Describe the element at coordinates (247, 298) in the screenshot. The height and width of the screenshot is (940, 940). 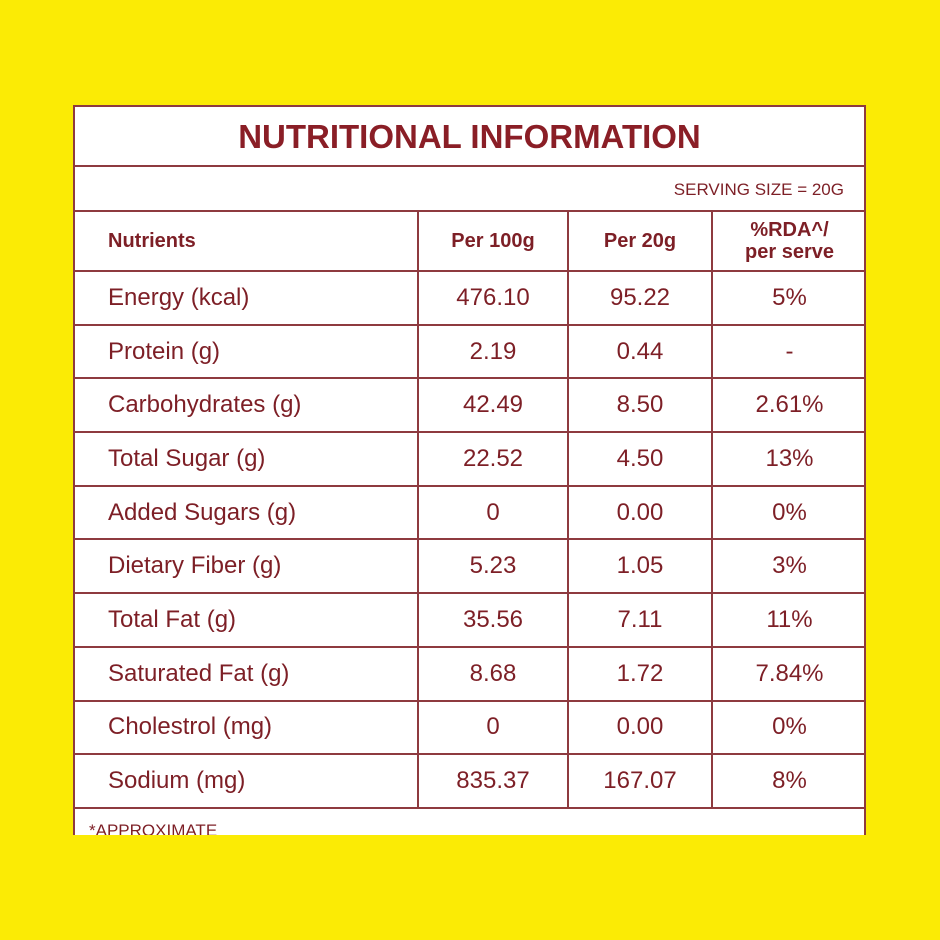
I see `nutrient-name: Energy (kcal)` at that location.